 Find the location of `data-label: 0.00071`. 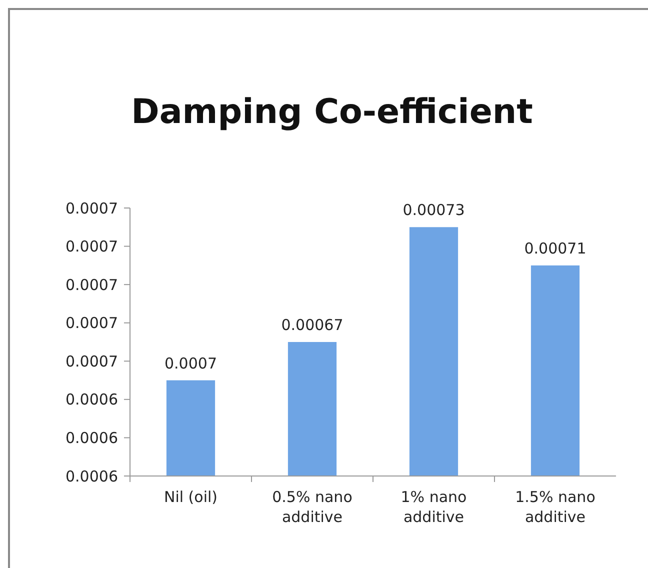

data-label: 0.00071 is located at coordinates (555, 248).